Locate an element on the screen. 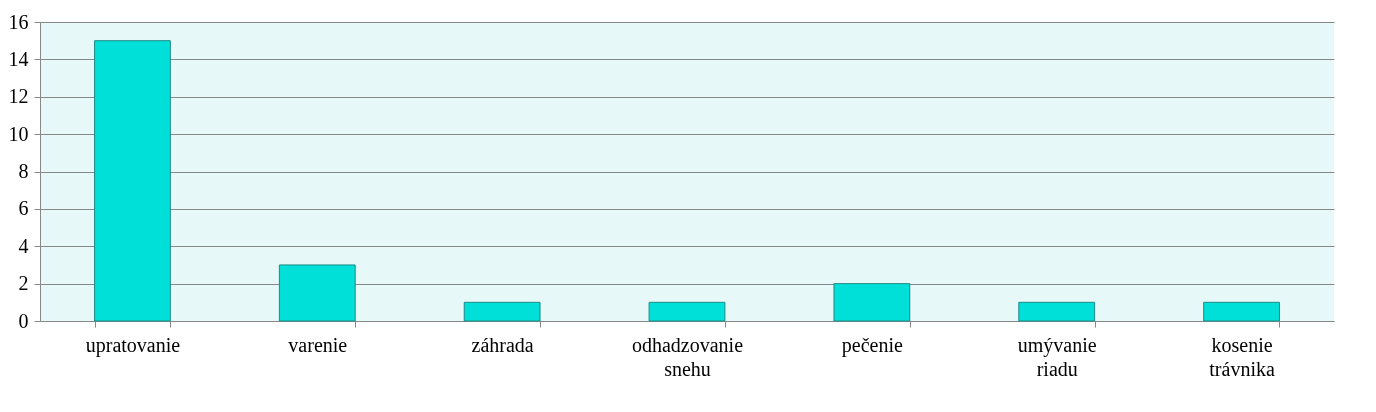 The width and height of the screenshot is (1376, 412). y-tick-label: 10 is located at coordinates (18, 133).